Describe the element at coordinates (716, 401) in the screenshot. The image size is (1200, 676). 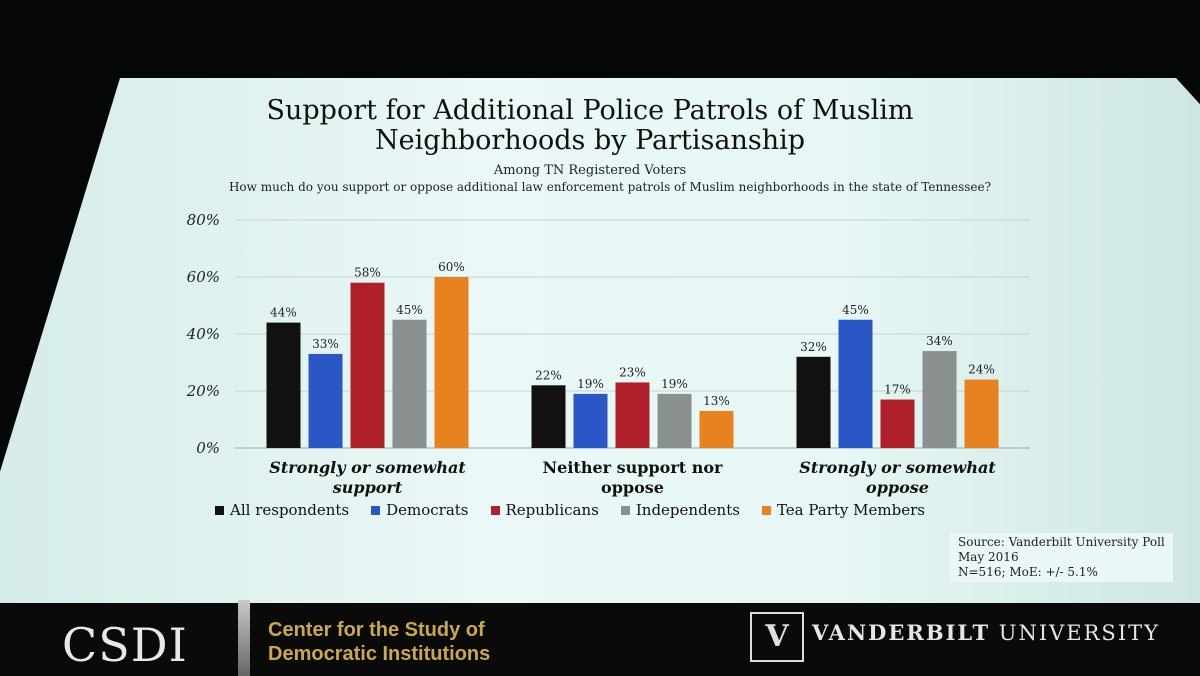
I see `data-label: 13%` at that location.